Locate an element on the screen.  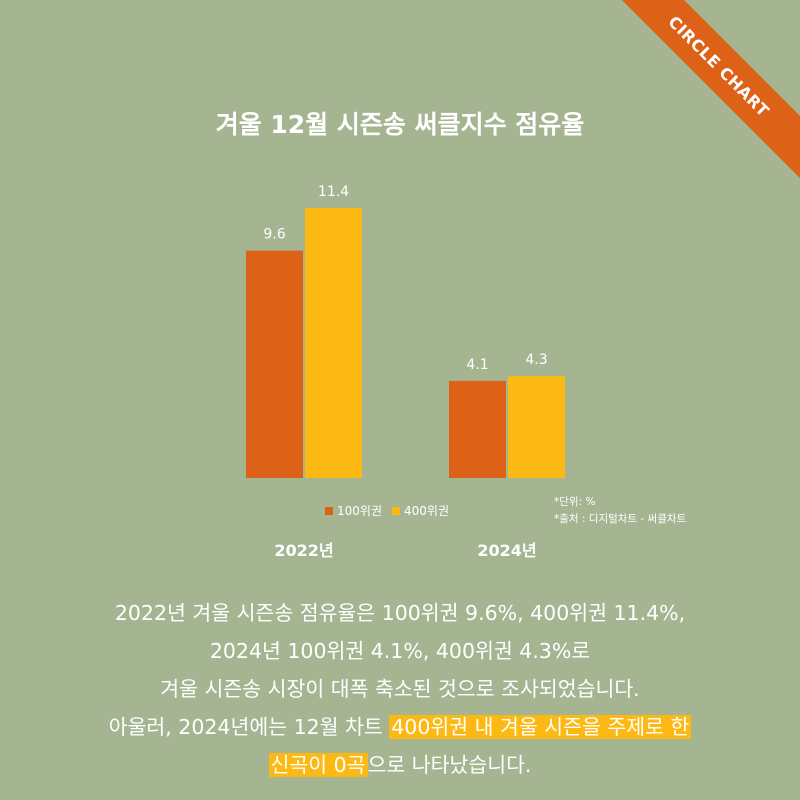
data-label-1-1: 4.3 is located at coordinates (536, 360).